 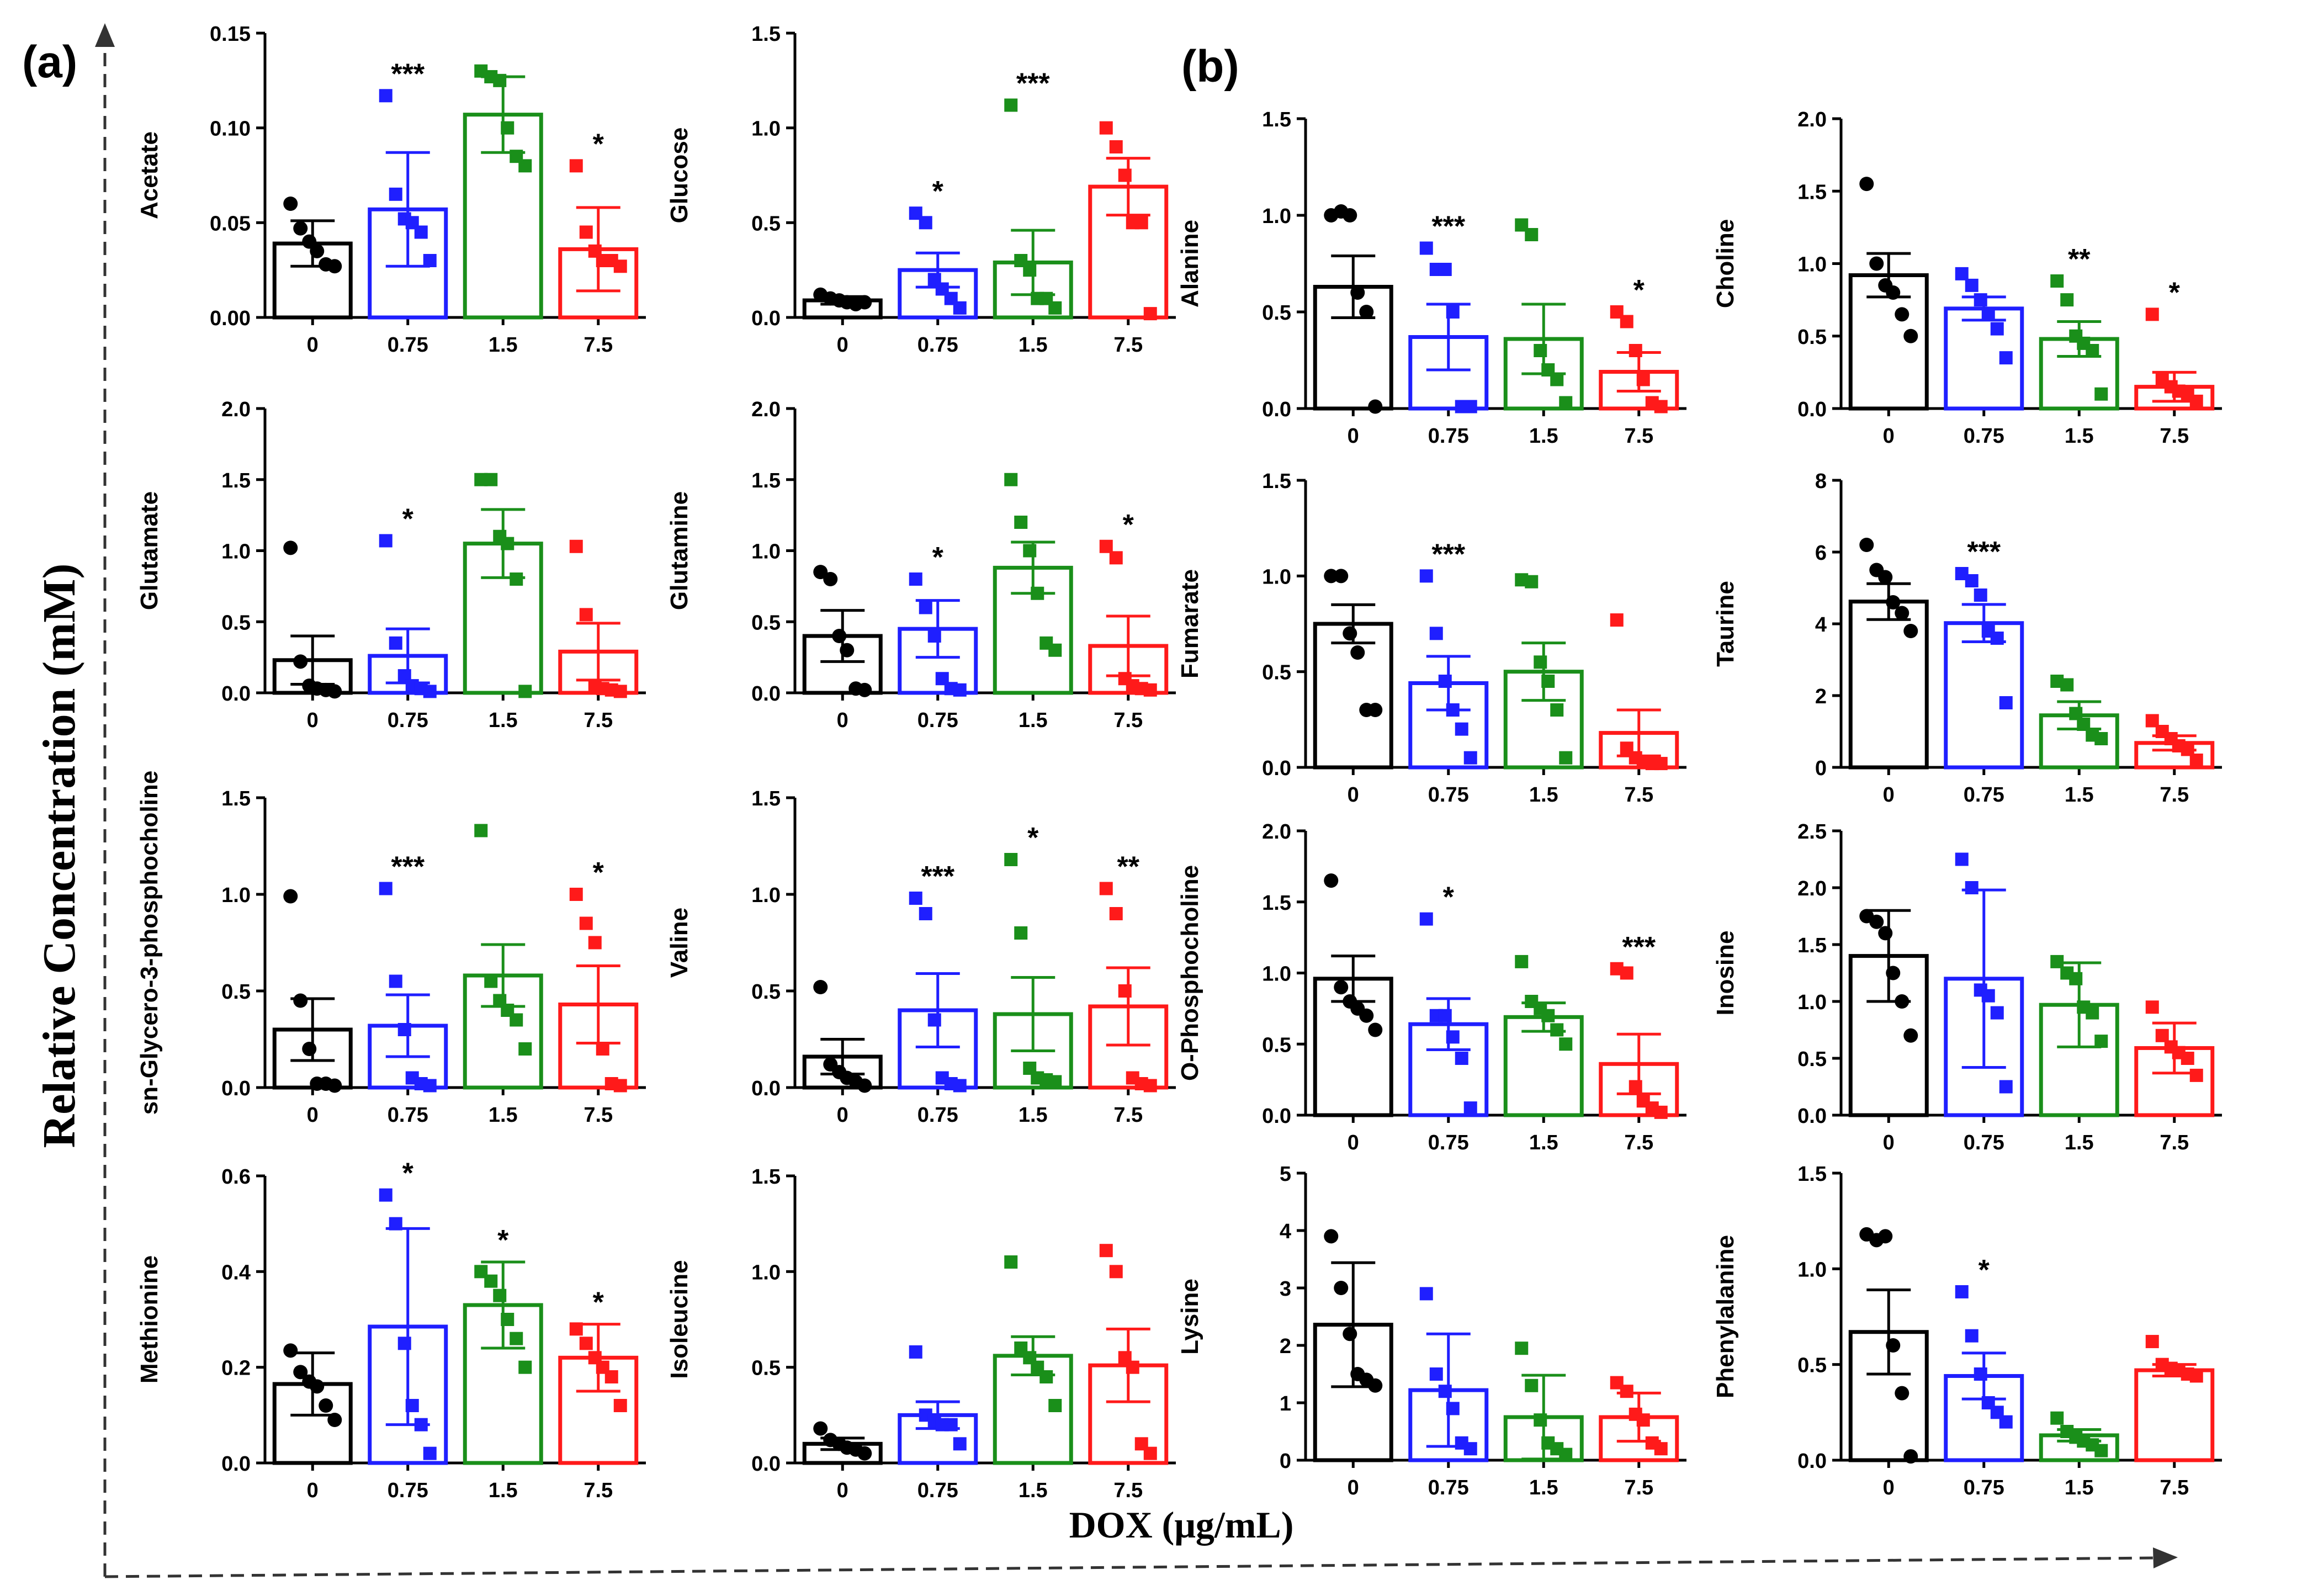 I want to click on chart-inosine: 0.0 0.5 1.0 1.5 2.0 2.5 Inosine 0 0.75 1.5 7.5, so click(x=1967, y=987).